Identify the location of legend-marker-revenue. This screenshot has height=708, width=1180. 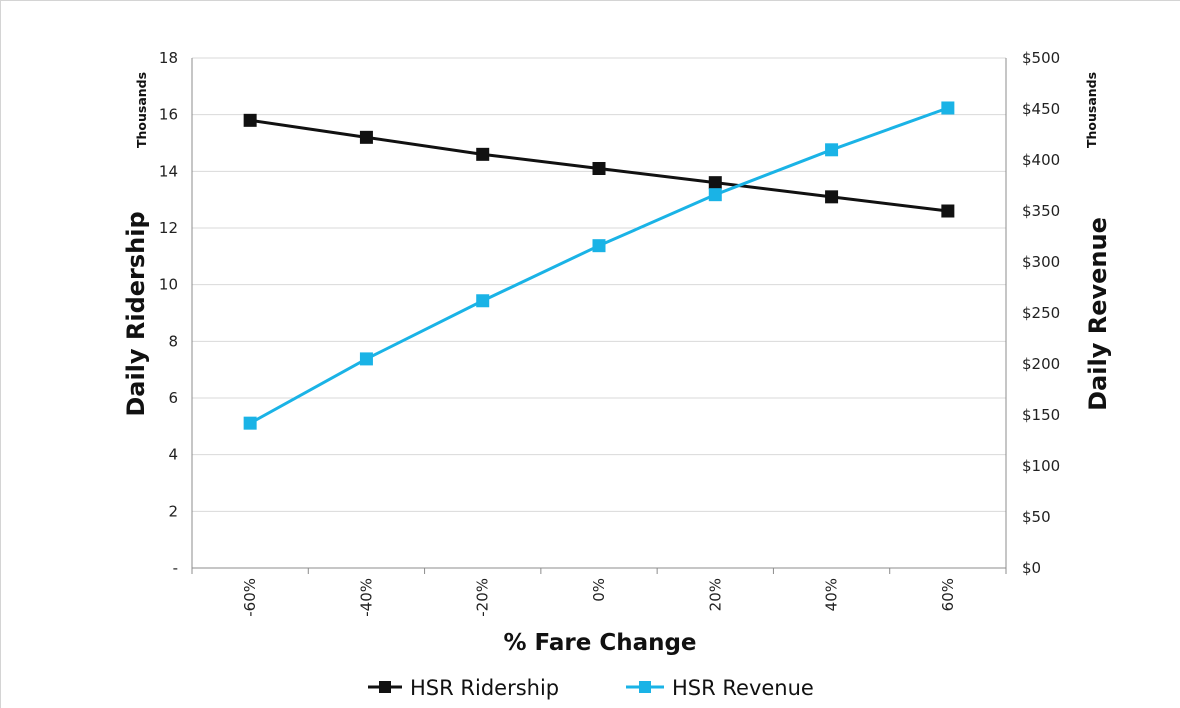
(645, 687).